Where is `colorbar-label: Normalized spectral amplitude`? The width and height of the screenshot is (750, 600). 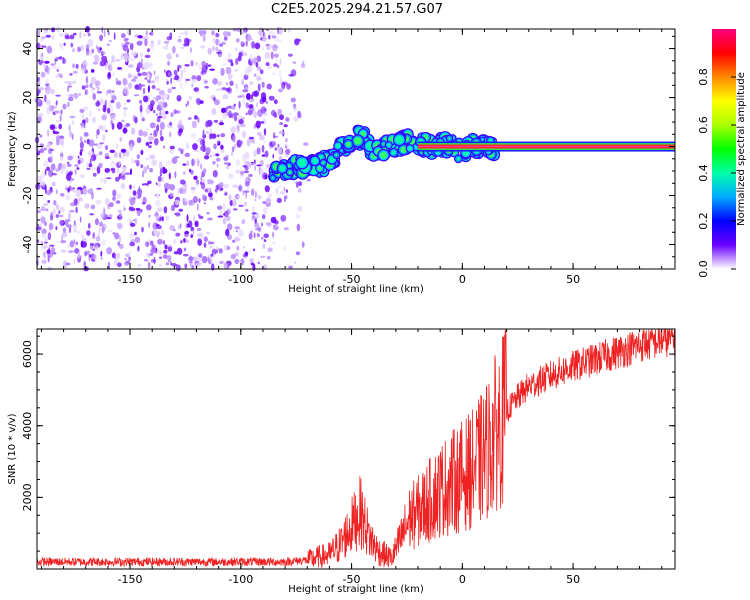 colorbar-label: Normalized spectral amplitude is located at coordinates (741, 149).